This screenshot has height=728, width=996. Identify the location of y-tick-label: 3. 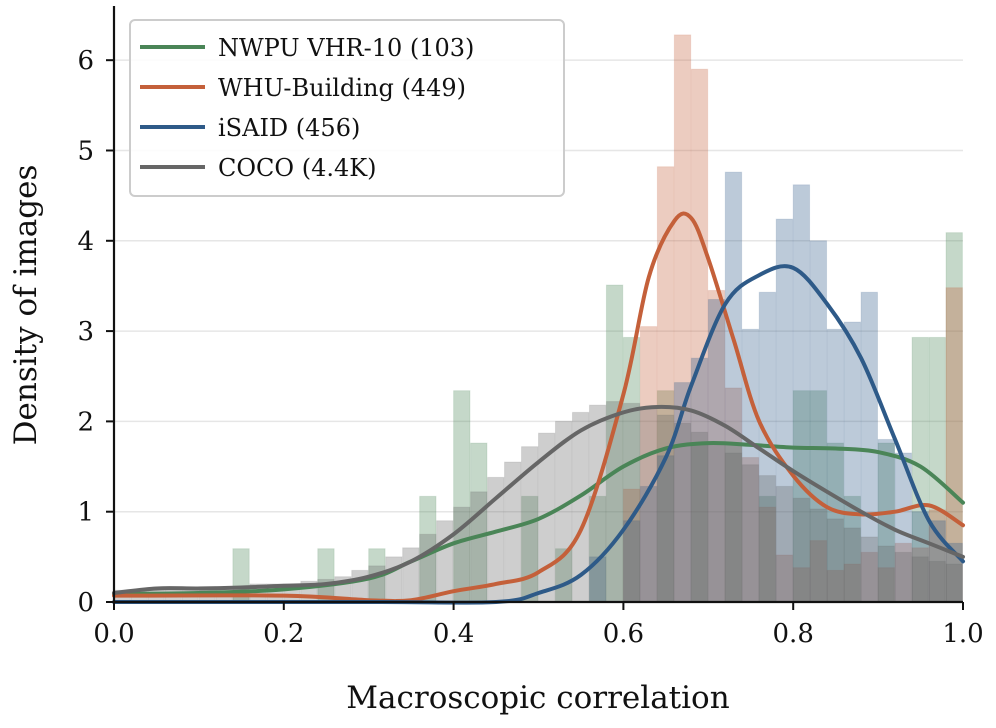
(85, 332).